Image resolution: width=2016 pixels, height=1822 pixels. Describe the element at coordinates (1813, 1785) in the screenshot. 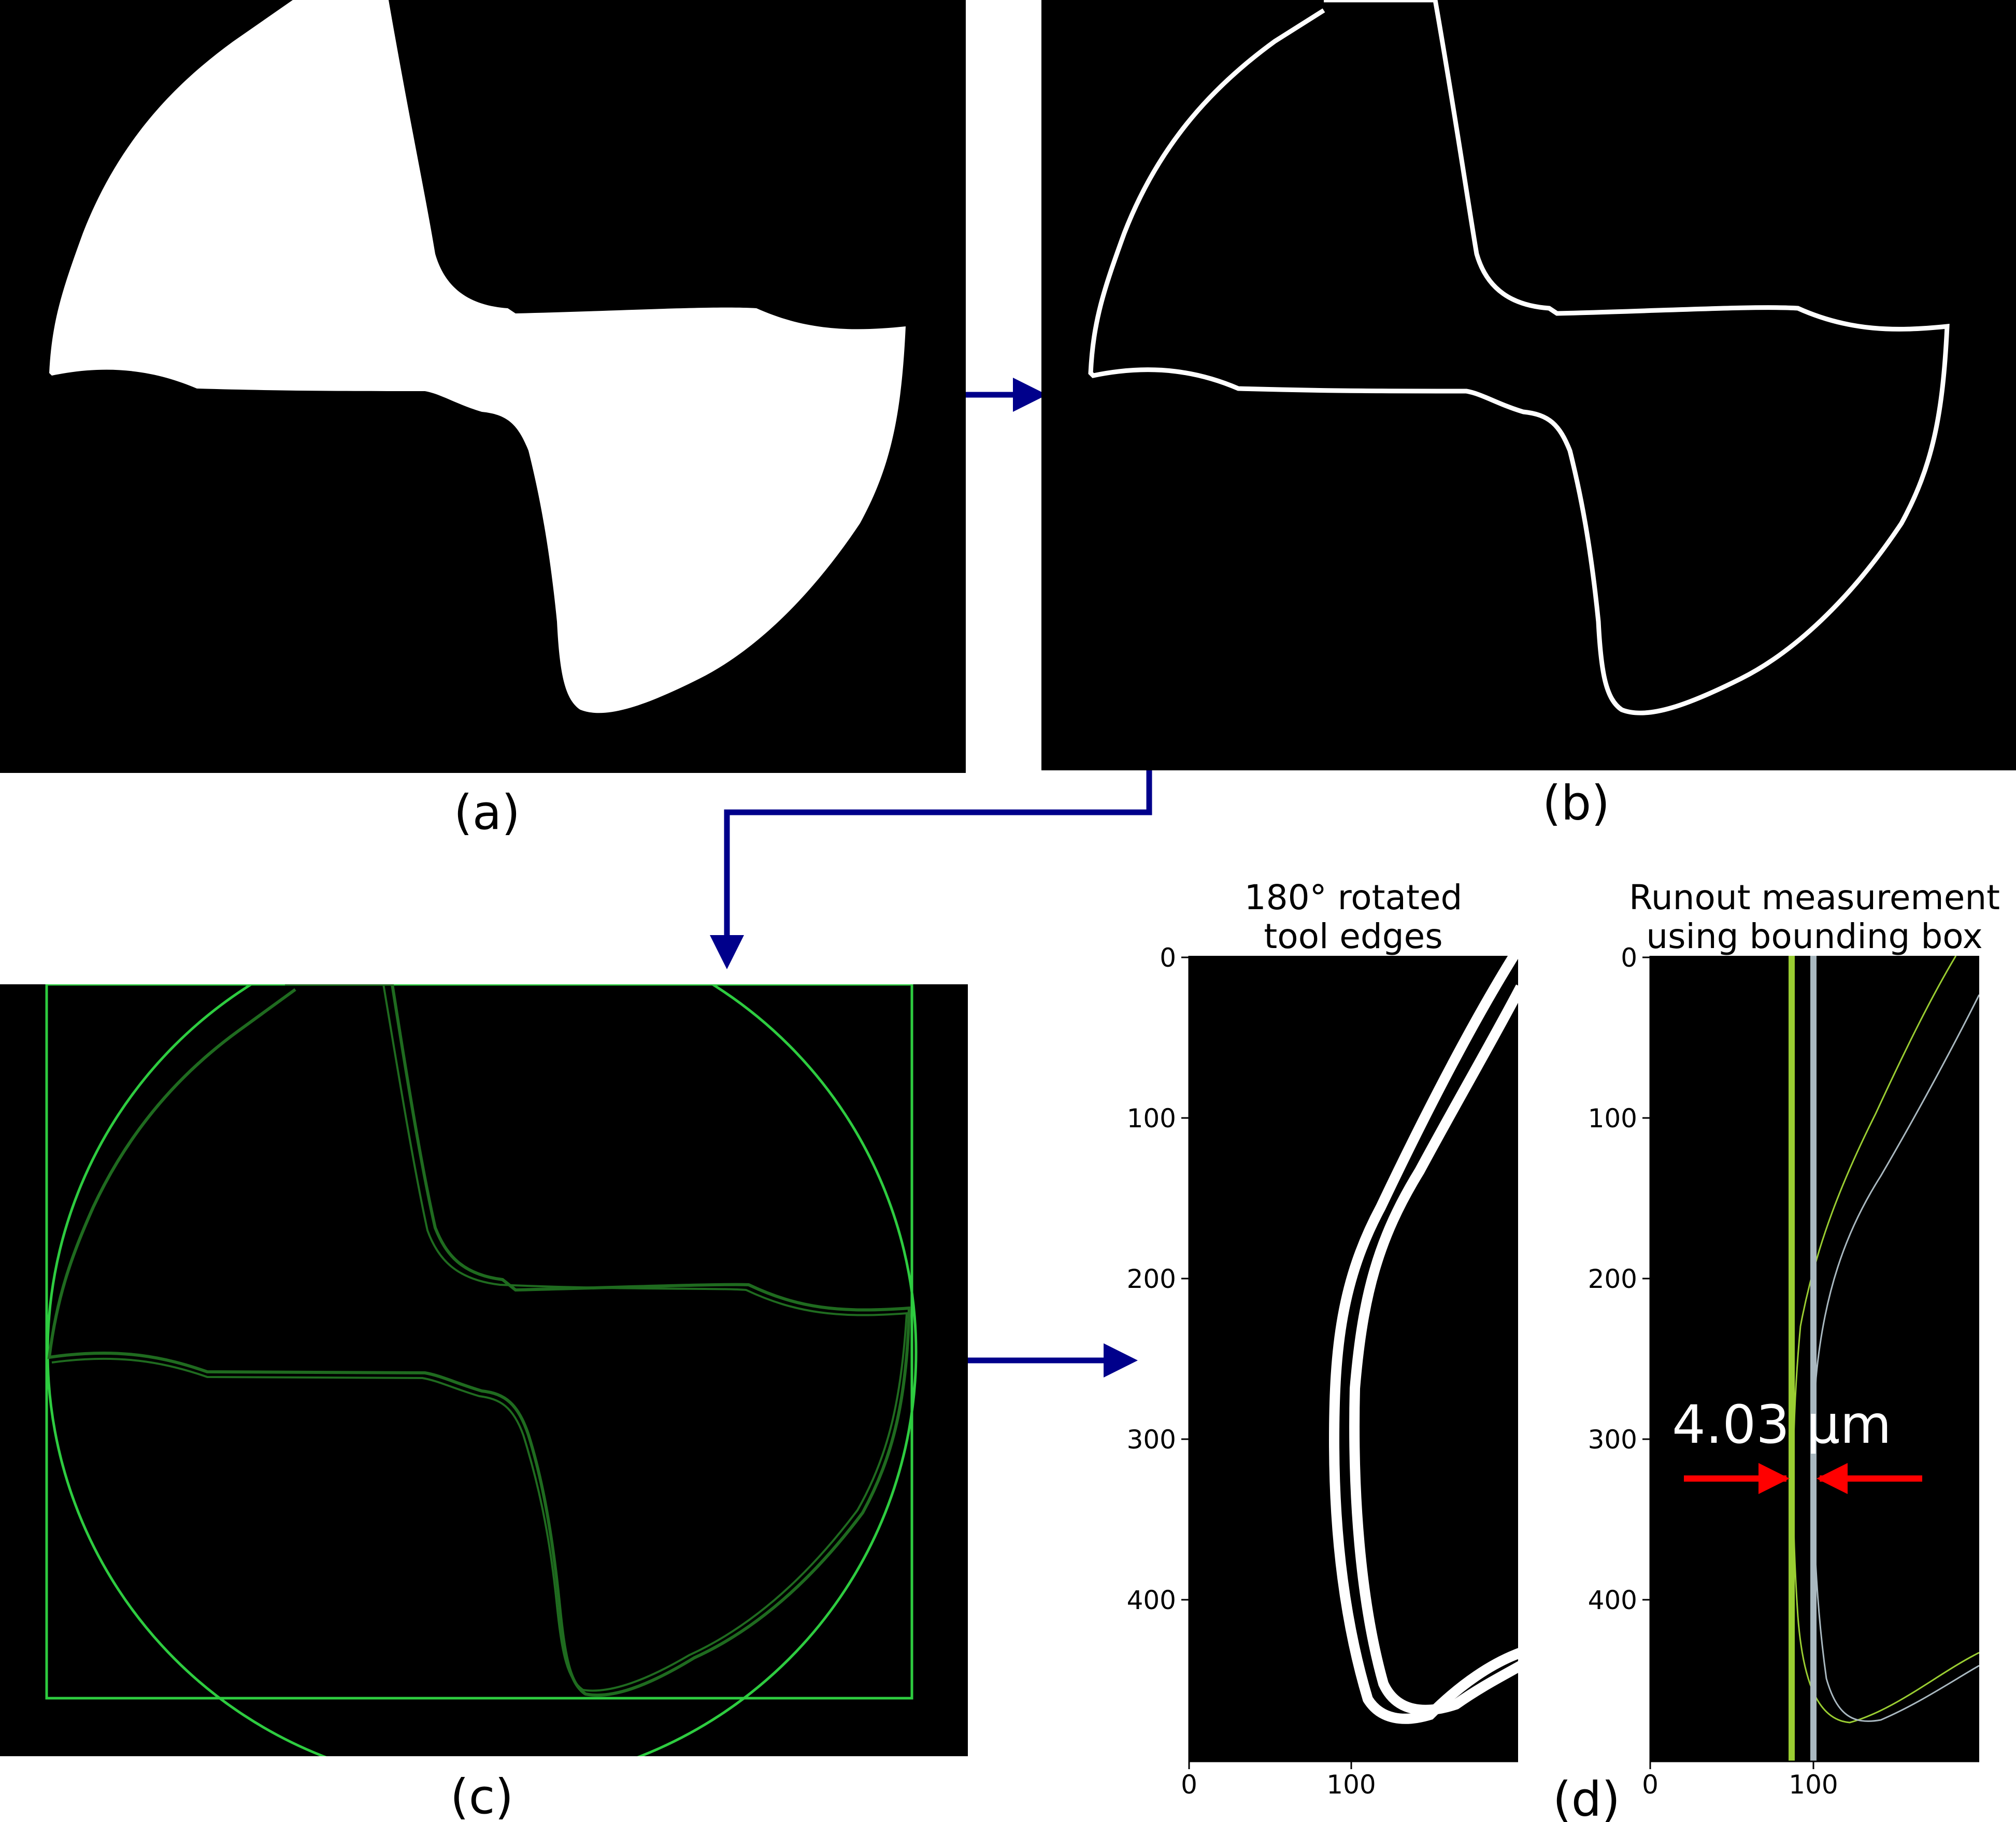

I see `plot-right-xtick-100: 100` at that location.